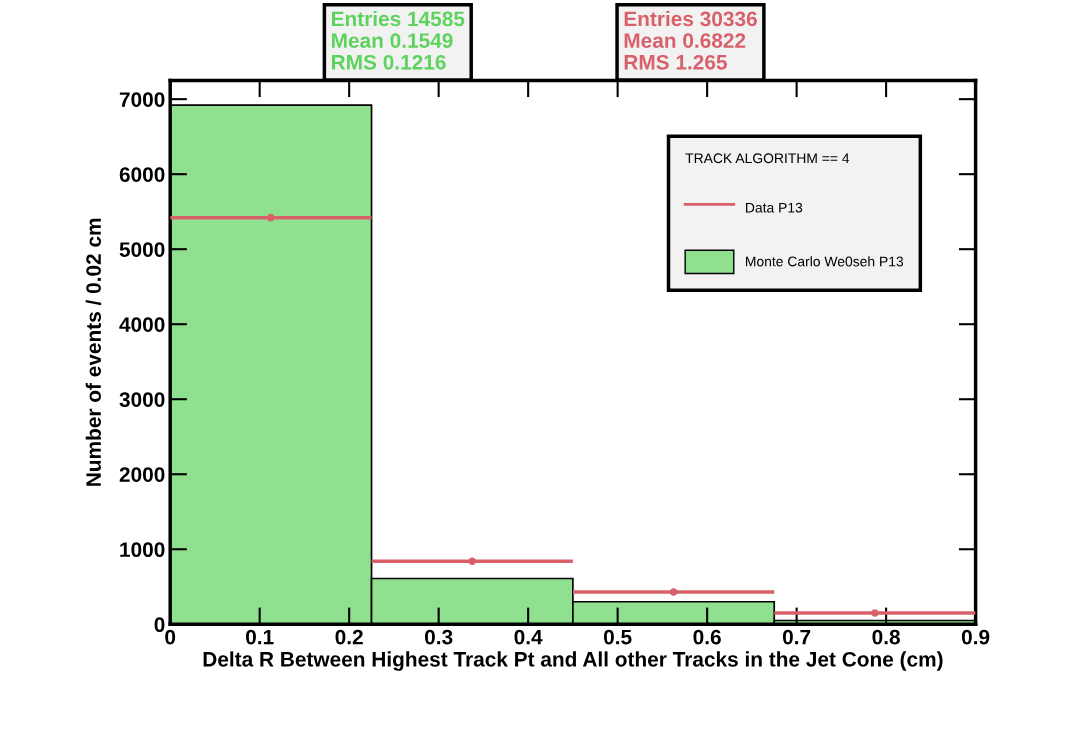 Image resolution: width=1084 pixels, height=731 pixels. What do you see at coordinates (573, 661) in the screenshot?
I see `x-axis-title: Delta R Between Highest Track Pt and All other Tracks in the Jet Cone (cm)` at bounding box center [573, 661].